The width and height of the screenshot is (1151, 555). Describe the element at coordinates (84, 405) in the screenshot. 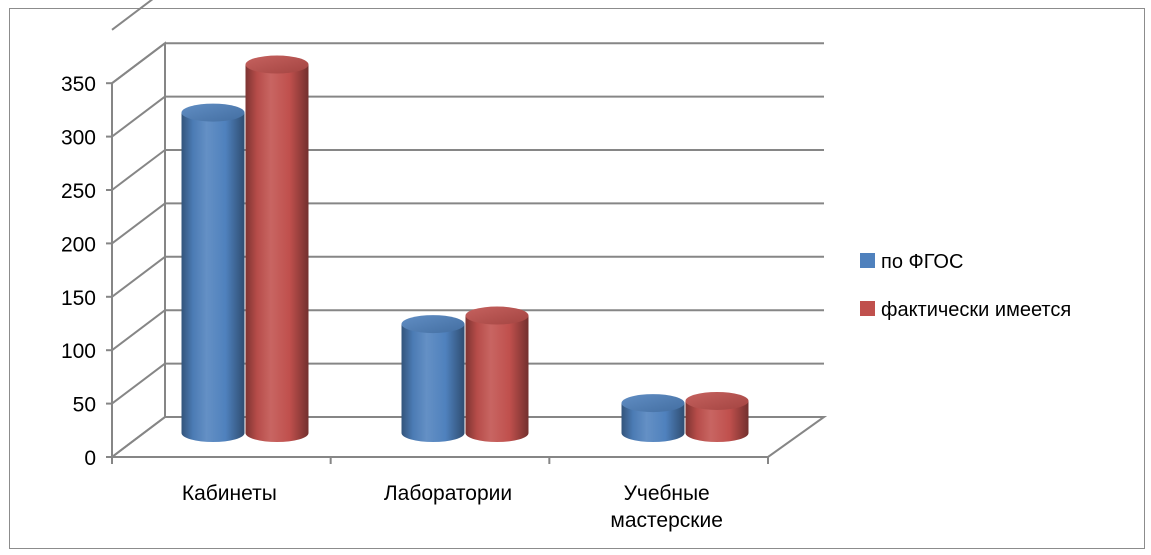

I see `y-tick-label: 50` at that location.